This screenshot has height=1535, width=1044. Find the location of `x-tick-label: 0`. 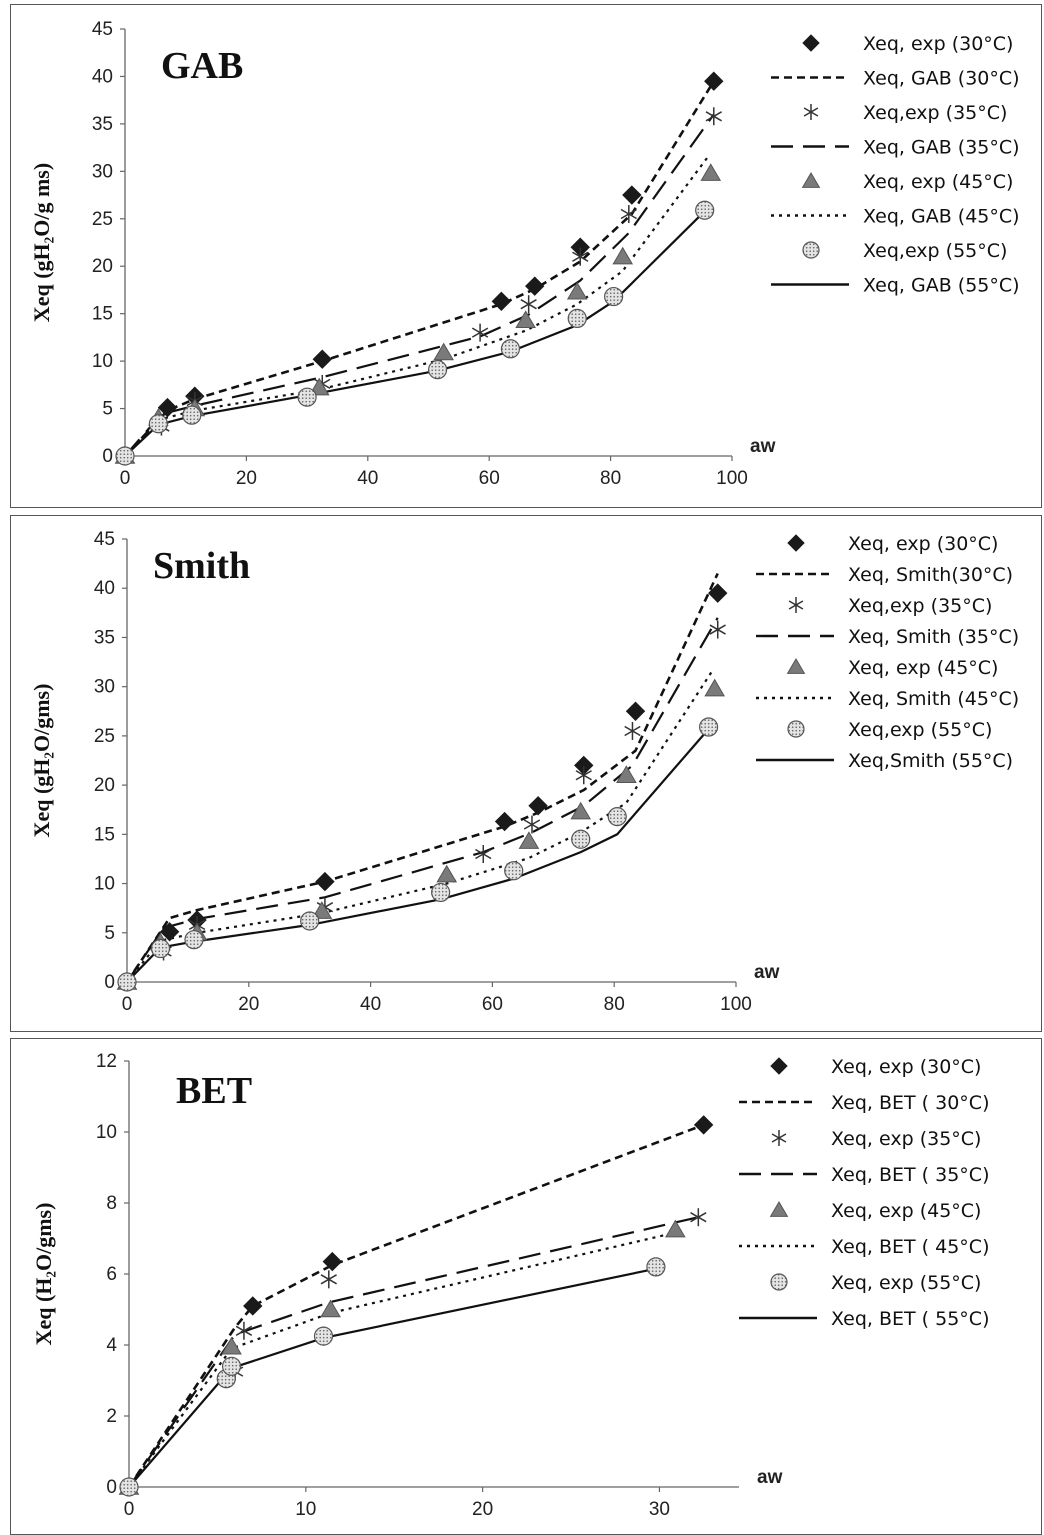

x-tick-label: 0 is located at coordinates (129, 1509).